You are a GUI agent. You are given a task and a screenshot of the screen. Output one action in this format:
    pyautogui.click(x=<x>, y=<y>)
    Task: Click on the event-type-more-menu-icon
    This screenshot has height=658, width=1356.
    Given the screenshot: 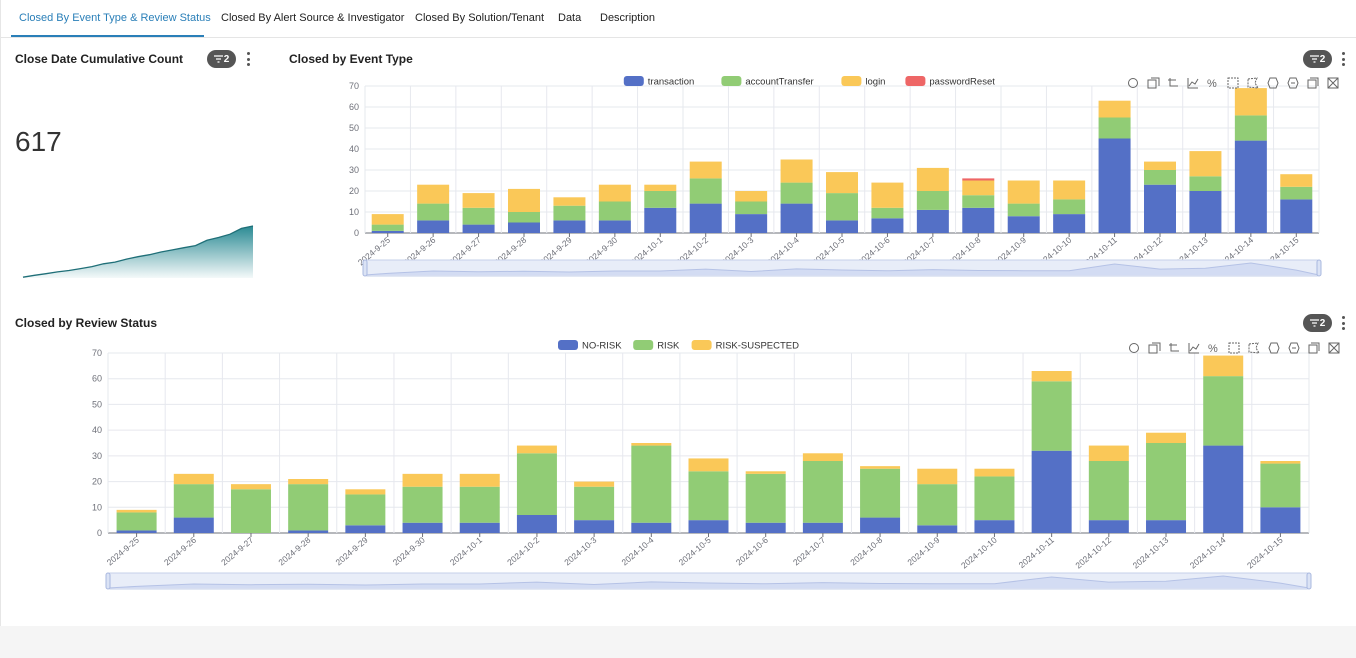 What is the action you would take?
    pyautogui.click(x=1343, y=59)
    